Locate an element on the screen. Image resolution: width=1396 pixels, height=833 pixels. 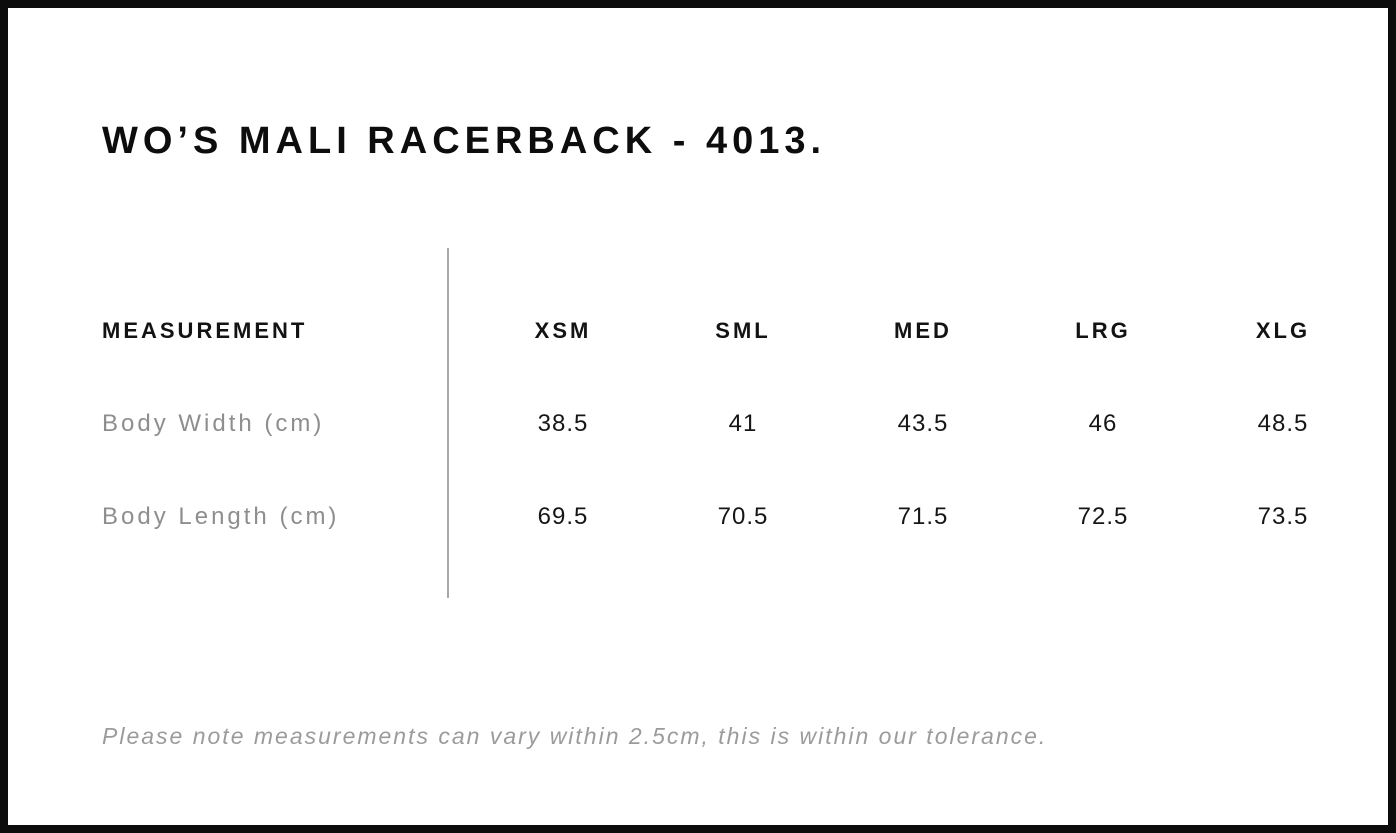
size-column-header-sml: SML is located at coordinates (743, 330).